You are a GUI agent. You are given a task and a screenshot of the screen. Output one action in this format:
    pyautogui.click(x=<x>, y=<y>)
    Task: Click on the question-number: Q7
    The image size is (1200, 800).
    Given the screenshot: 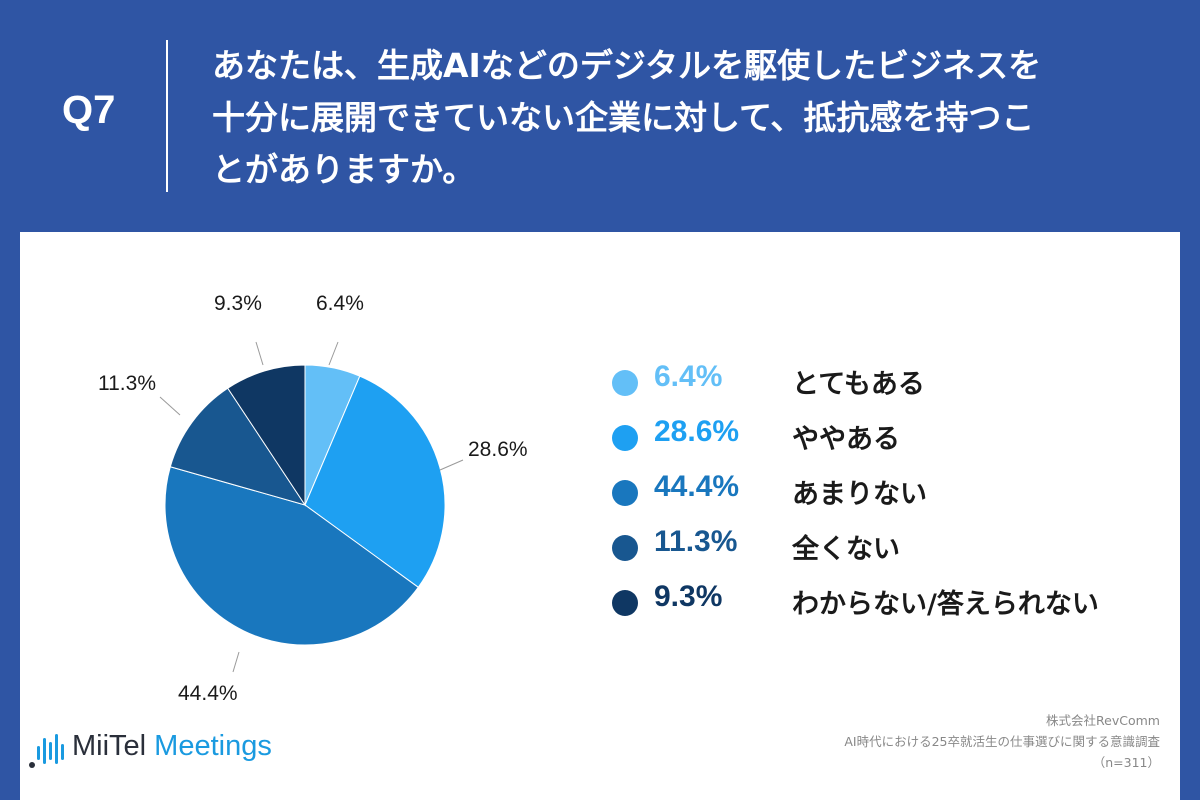 What is the action you would take?
    pyautogui.click(x=89, y=110)
    